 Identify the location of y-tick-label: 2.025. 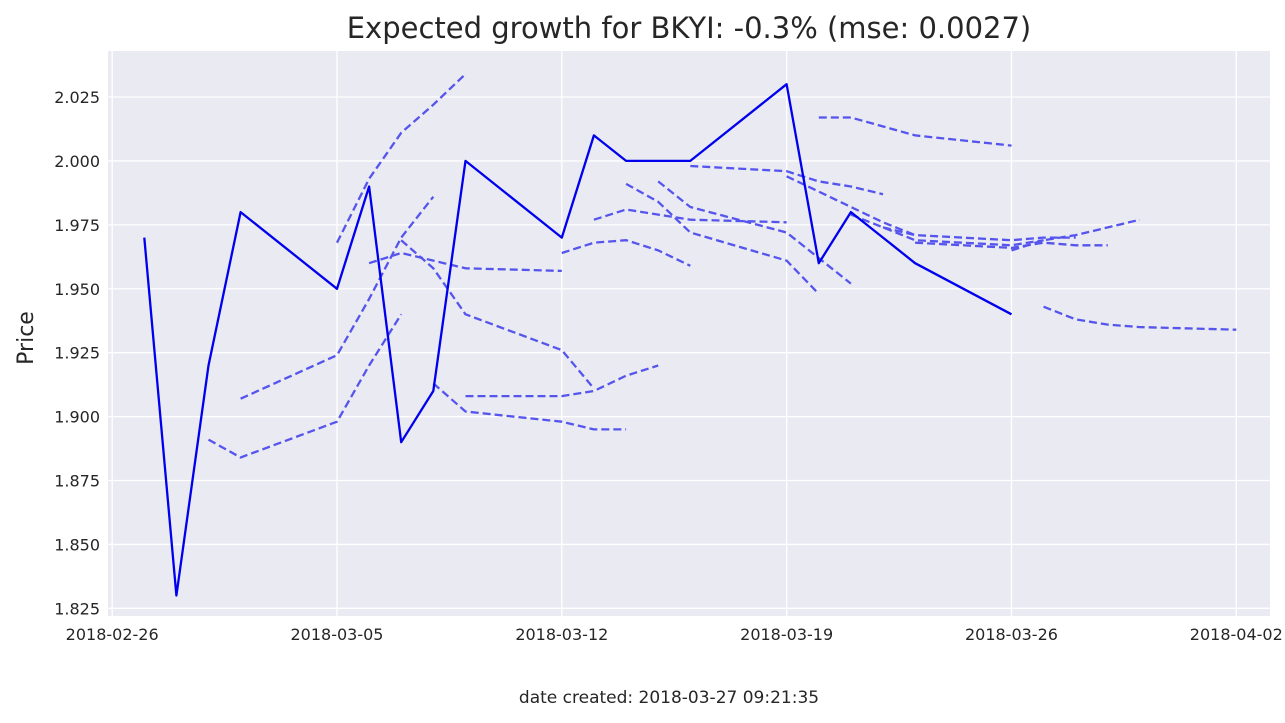
(77, 97).